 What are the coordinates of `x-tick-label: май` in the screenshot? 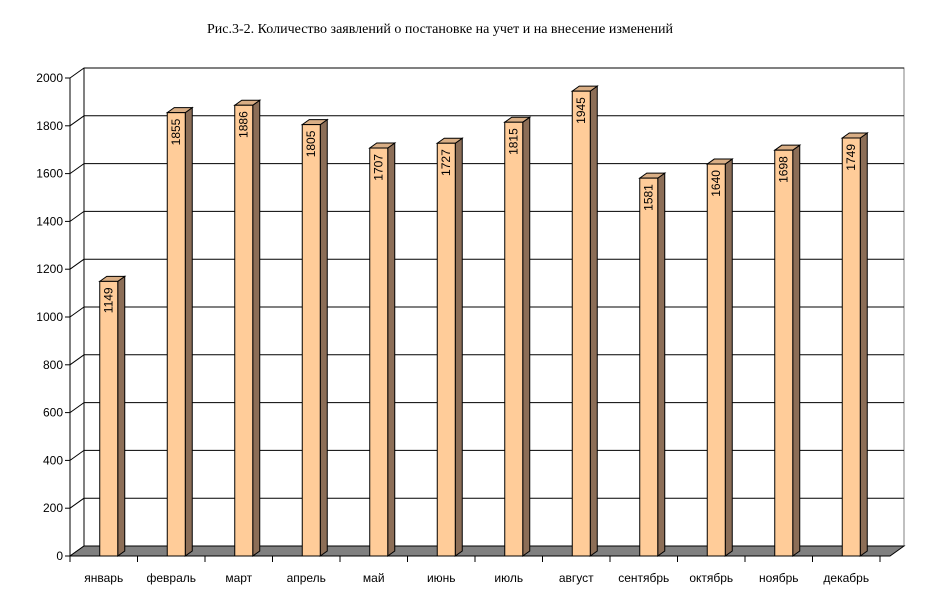 It's located at (374, 578).